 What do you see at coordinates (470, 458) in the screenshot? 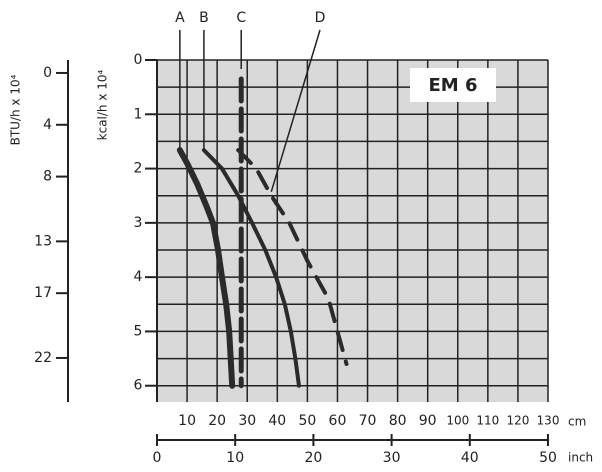
I see `x2-tick-label: 40` at bounding box center [470, 458].